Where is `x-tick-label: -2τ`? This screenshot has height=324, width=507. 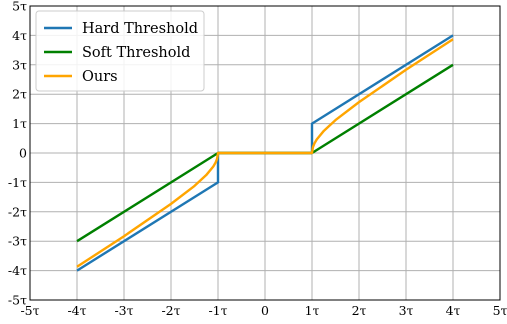
x-tick-label: -2τ is located at coordinates (170, 310).